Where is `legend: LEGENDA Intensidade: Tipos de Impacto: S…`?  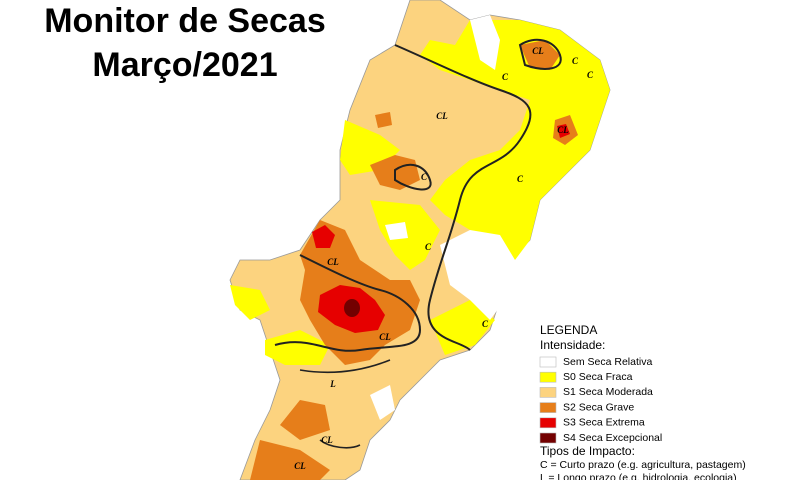 legend: LEGENDA Intensidade: Tipos de Impacto: S… is located at coordinates (642, 401).